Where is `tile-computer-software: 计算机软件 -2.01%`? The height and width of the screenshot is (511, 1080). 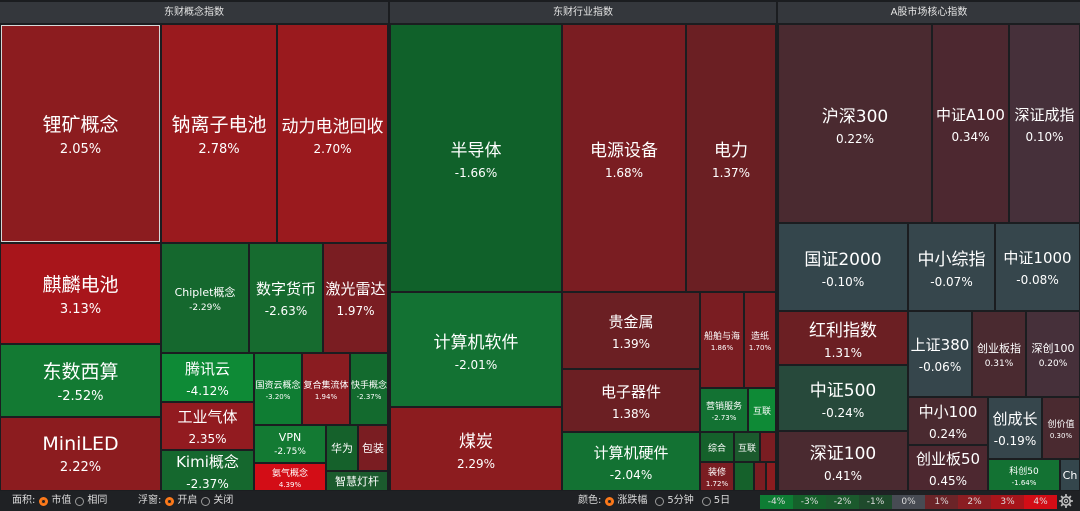 tile-computer-software: 计算机软件 -2.01% is located at coordinates (476, 349).